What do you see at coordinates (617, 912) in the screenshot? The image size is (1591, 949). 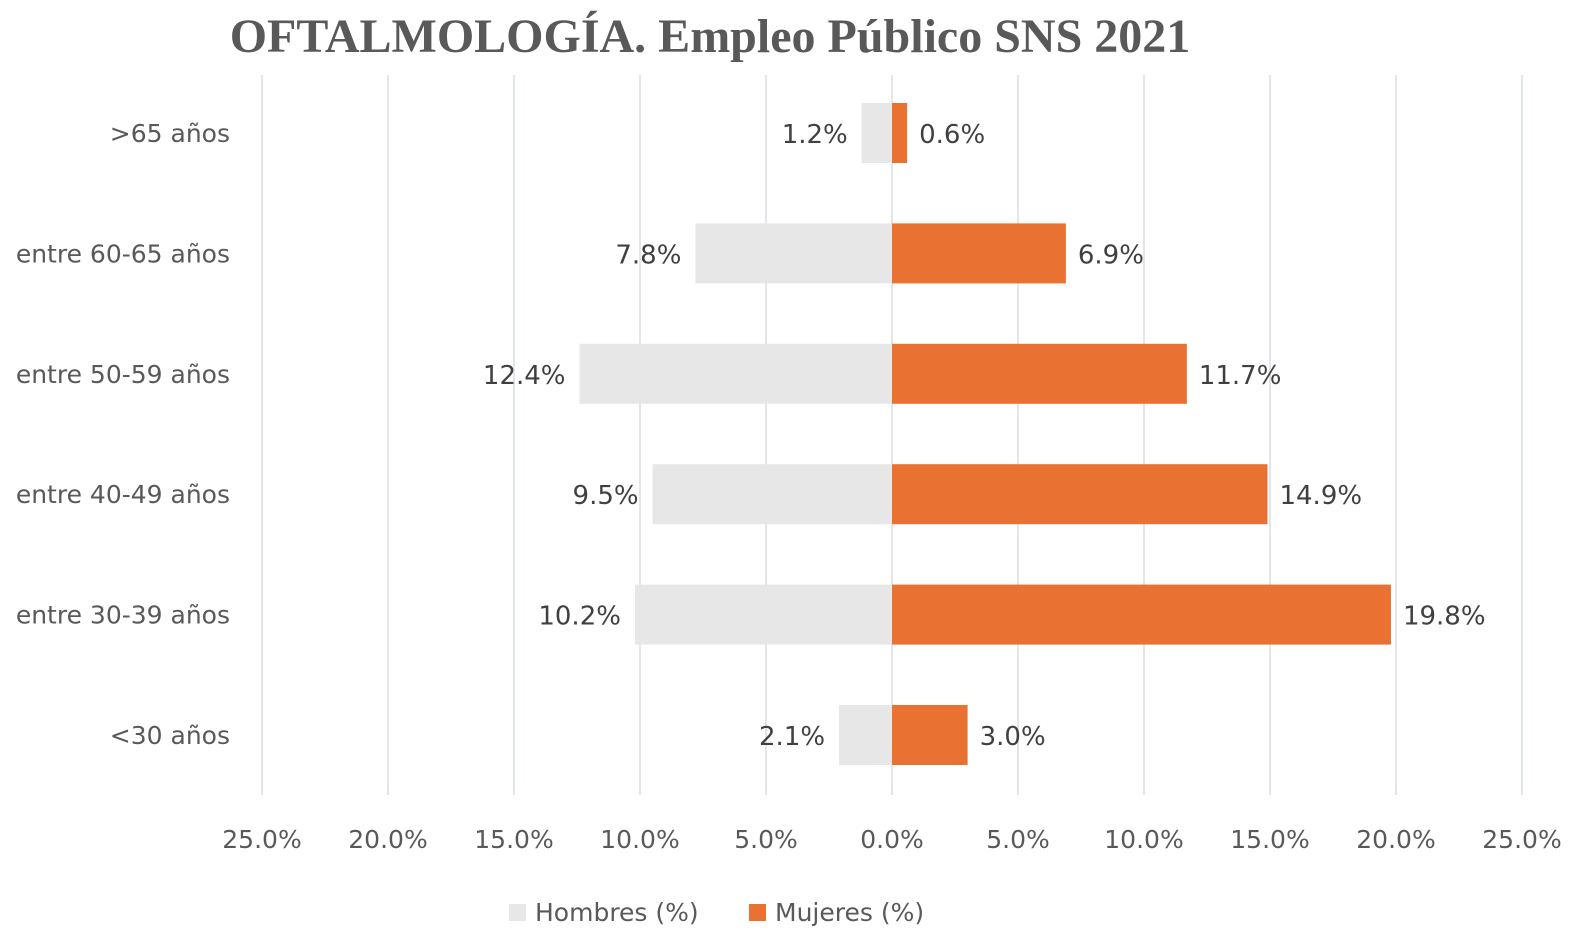 I see `legend-label-hombres: Hombres (%)` at bounding box center [617, 912].